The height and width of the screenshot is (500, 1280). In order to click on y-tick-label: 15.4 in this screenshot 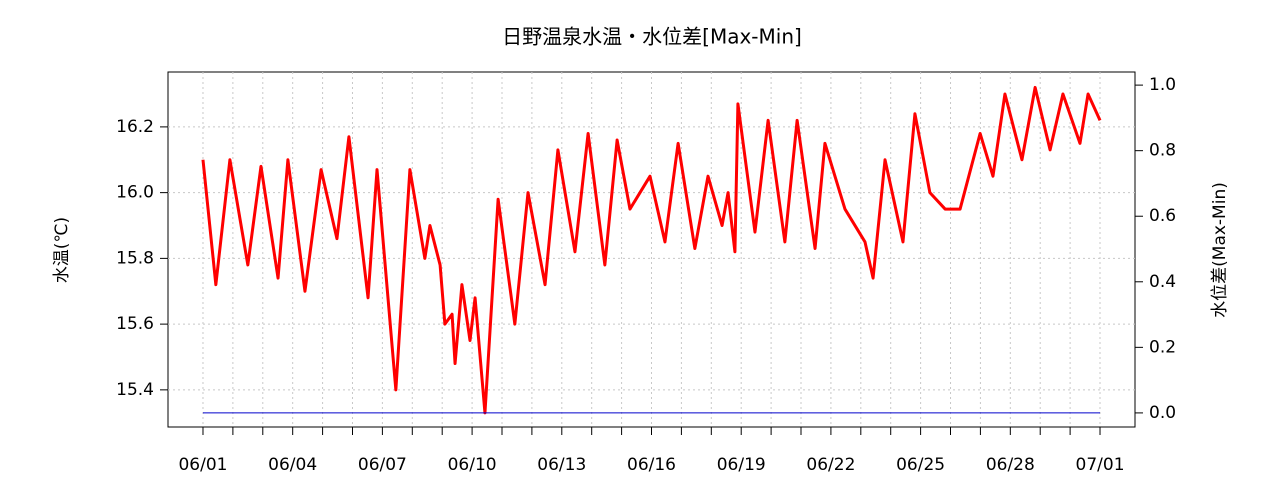, I will do `click(135, 390)`.